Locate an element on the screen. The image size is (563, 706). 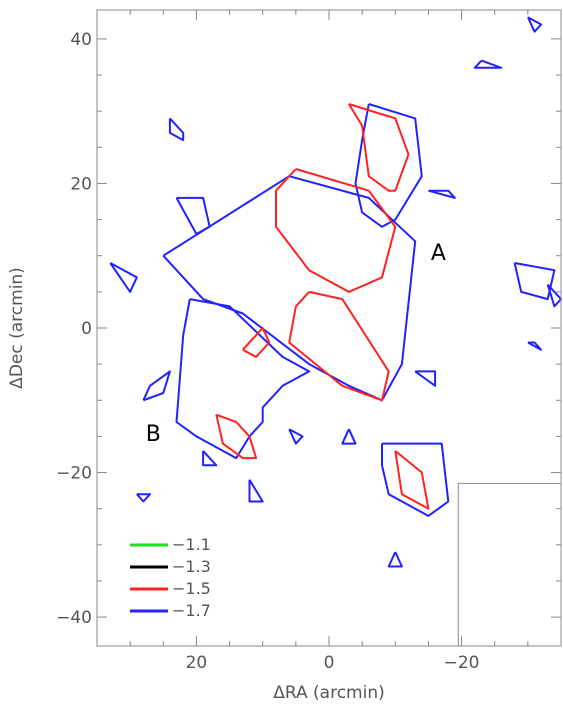
x-tick-label: 20 is located at coordinates (197, 663).